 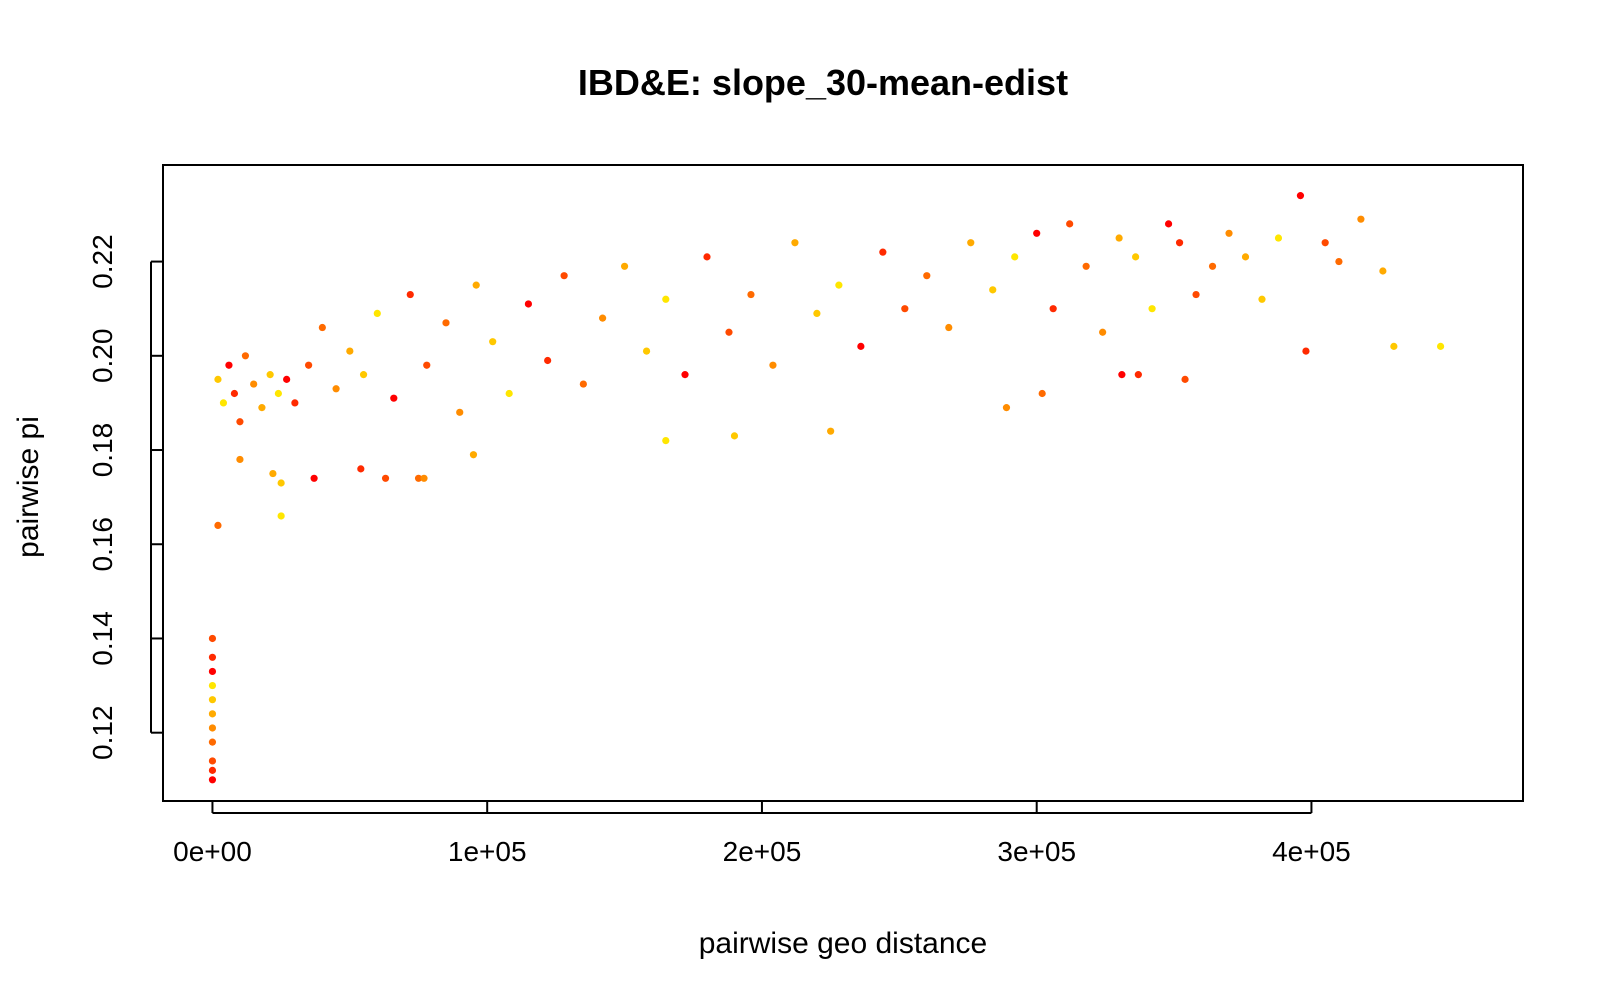 What do you see at coordinates (102, 450) in the screenshot?
I see `y-tick-label: 0.18` at bounding box center [102, 450].